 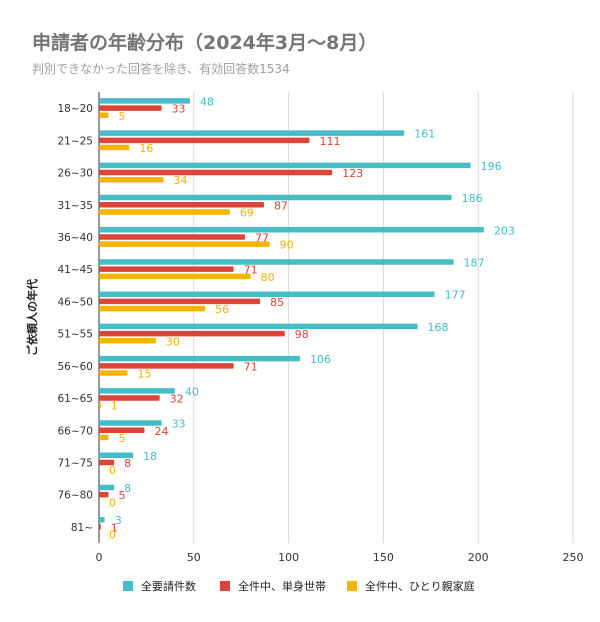 What do you see at coordinates (247, 212) in the screenshot?
I see `data-label: 69` at bounding box center [247, 212].